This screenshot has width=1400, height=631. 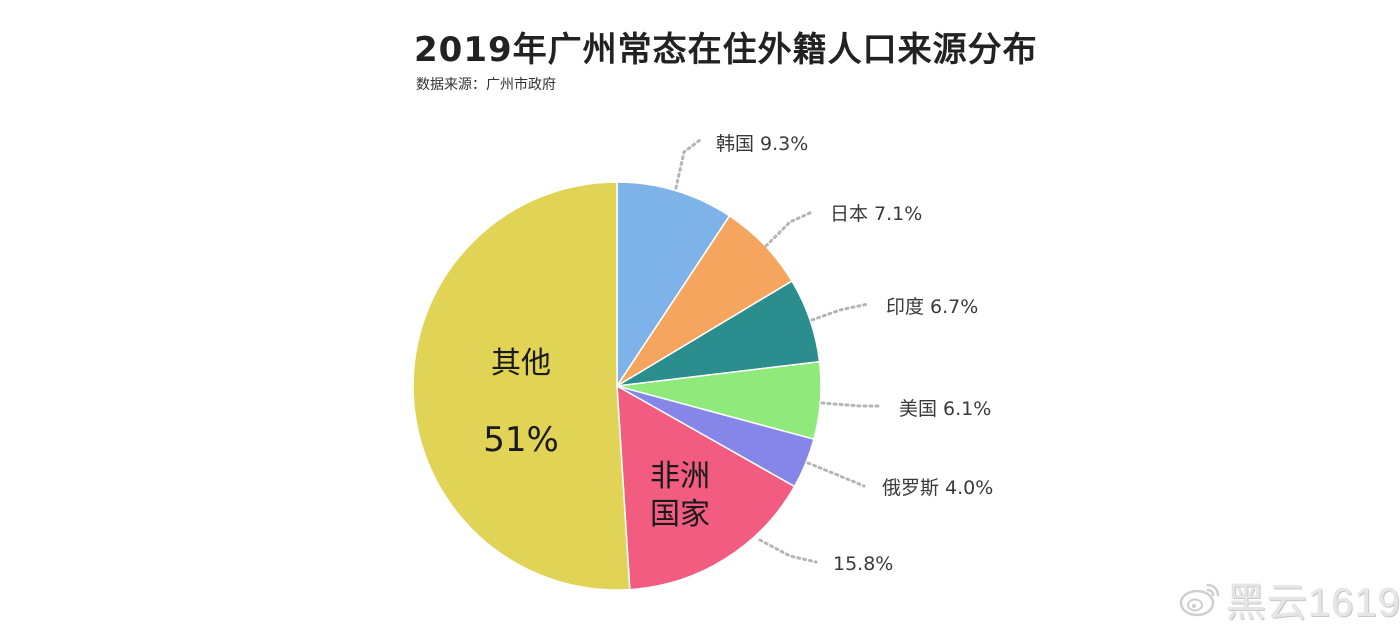 What do you see at coordinates (788, 551) in the screenshot?
I see `connector-非洲国家` at bounding box center [788, 551].